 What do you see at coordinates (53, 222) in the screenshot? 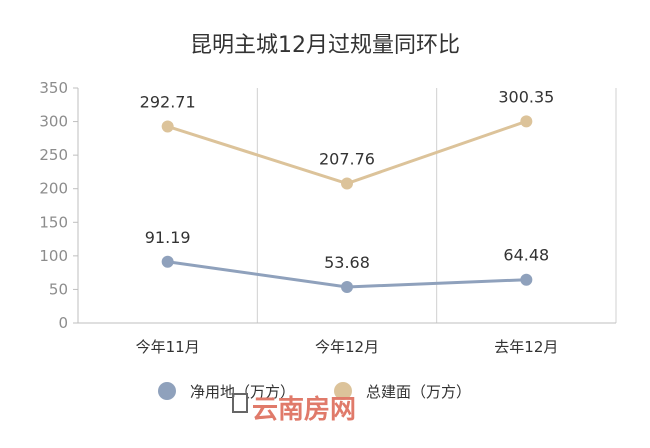
I see `y-tick-label: 150` at bounding box center [53, 222].